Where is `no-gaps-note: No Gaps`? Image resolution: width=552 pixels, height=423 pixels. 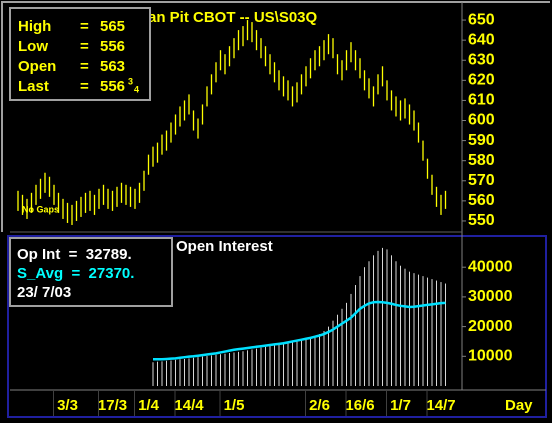 no-gaps-note: No Gaps is located at coordinates (40, 209).